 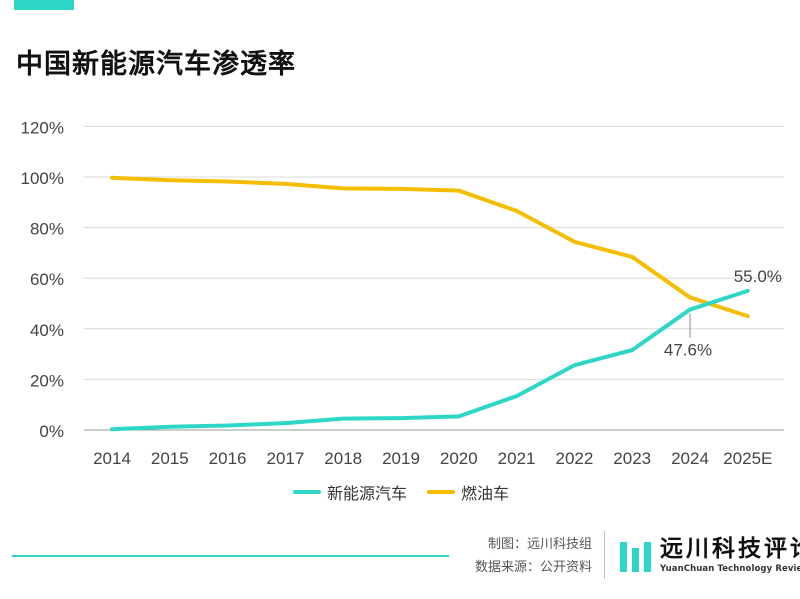 I want to click on brand-logo: 远川科技评论 YuanChuan Technology Review, so click(x=730, y=555).